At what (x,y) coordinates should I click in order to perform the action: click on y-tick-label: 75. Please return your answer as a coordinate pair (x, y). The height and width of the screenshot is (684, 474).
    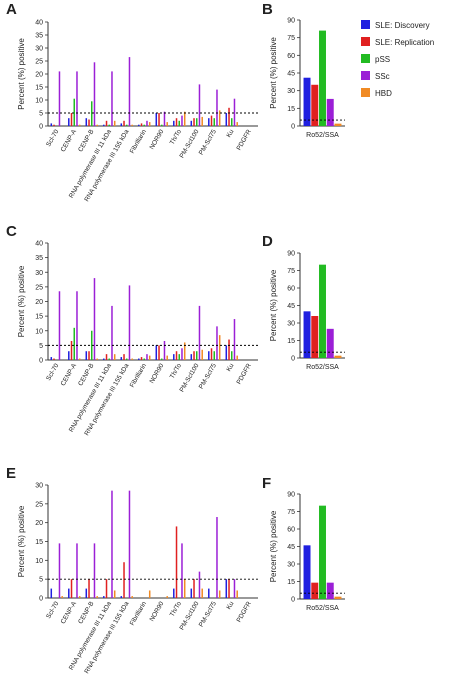
    Looking at the image, I should click on (291, 38).